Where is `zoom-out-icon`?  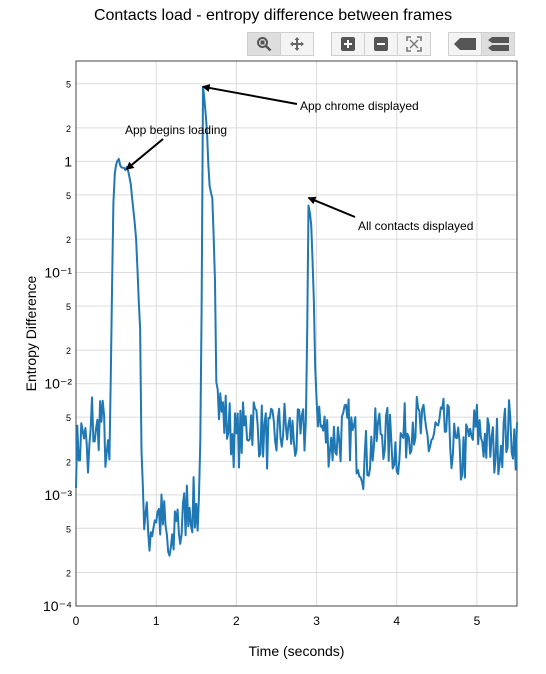 zoom-out-icon is located at coordinates (381, 44).